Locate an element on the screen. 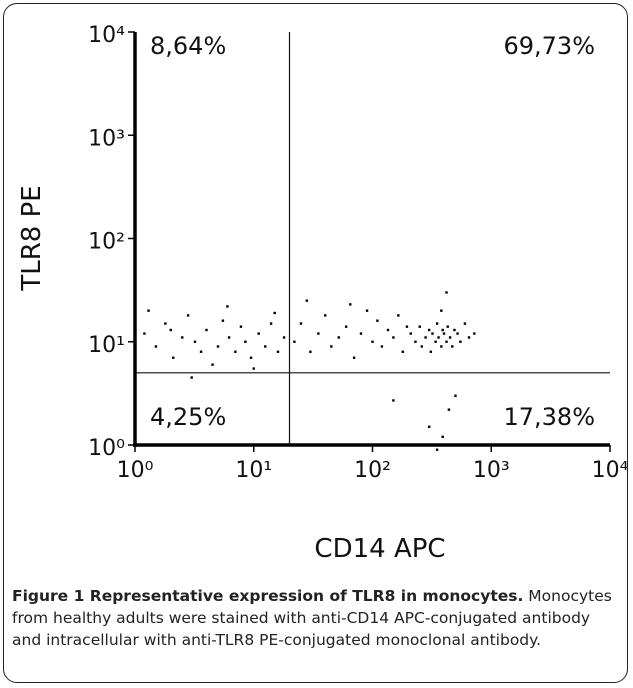 This screenshot has width=633, height=688. x-tick-label: 10⁰ is located at coordinates (135, 470).